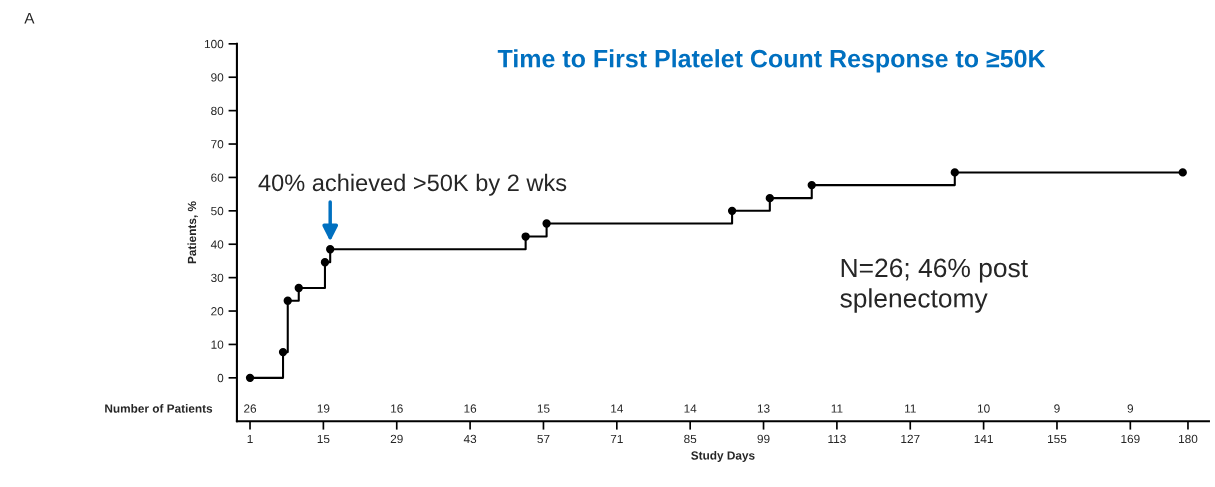 The height and width of the screenshot is (487, 1215). Describe the element at coordinates (763, 408) in the screenshot. I see `annotation: 13` at that location.